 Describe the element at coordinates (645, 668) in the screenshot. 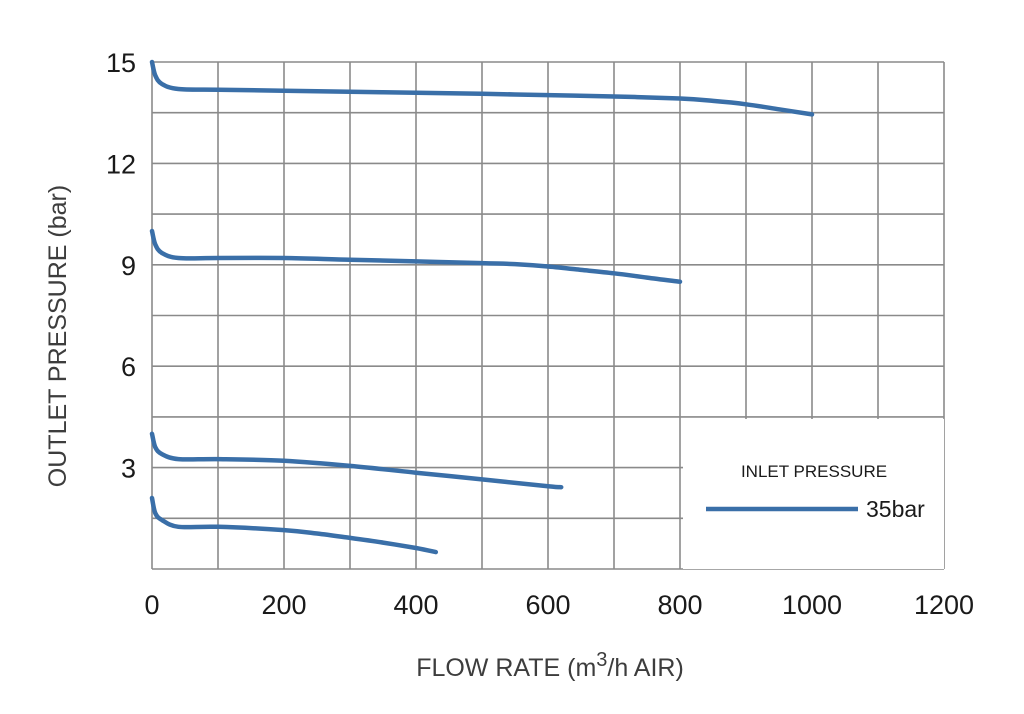

I see `x-axis-title-tail: /h AIR)` at that location.